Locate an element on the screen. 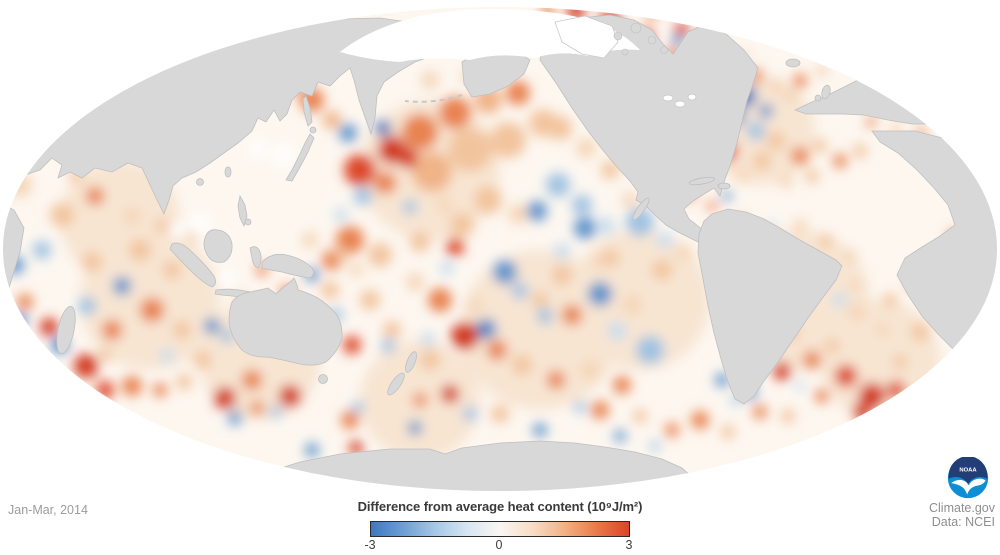  sulawesi is located at coordinates (255, 257).